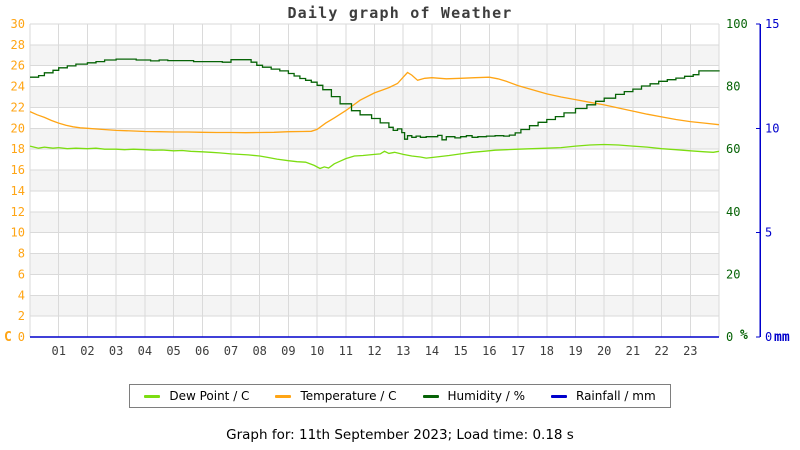 The image size is (800, 450). What do you see at coordinates (21, 254) in the screenshot?
I see `svg-text: 8` at bounding box center [21, 254].